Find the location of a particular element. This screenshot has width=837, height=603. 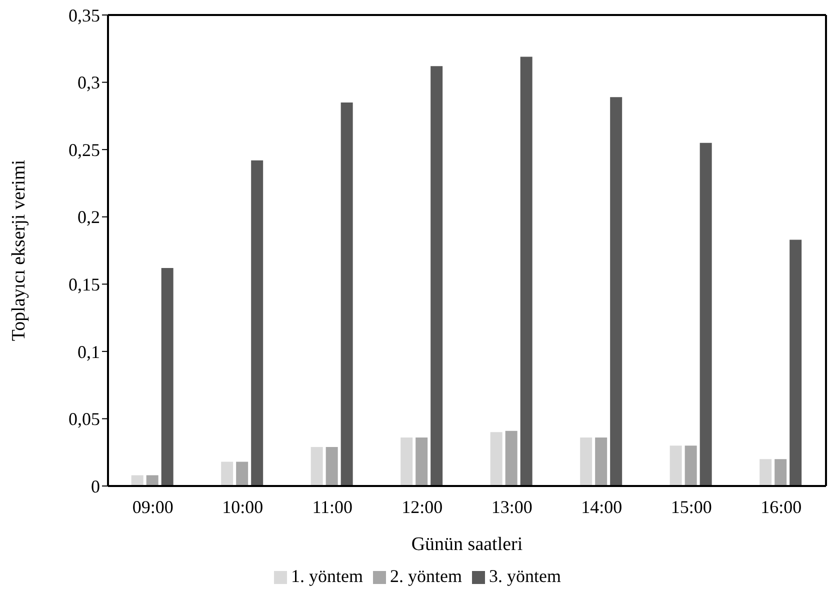

legend-label: 3. yöntem is located at coordinates (525, 576).